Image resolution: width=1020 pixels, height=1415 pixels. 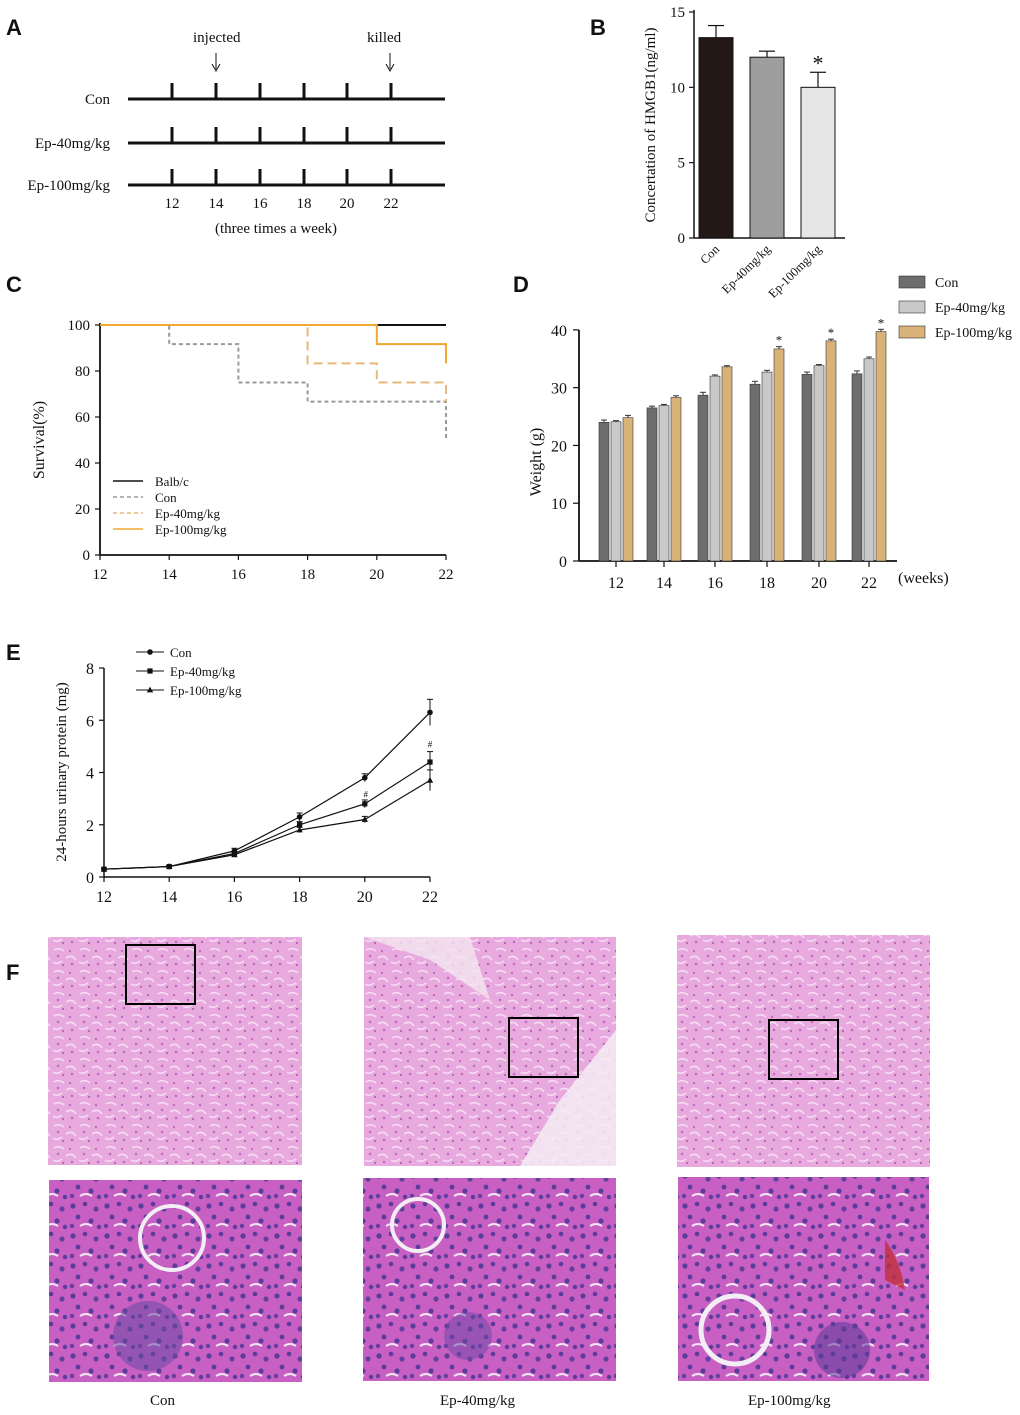 What do you see at coordinates (172, 204) in the screenshot?
I see `timeline-week-label: 12` at bounding box center [172, 204].